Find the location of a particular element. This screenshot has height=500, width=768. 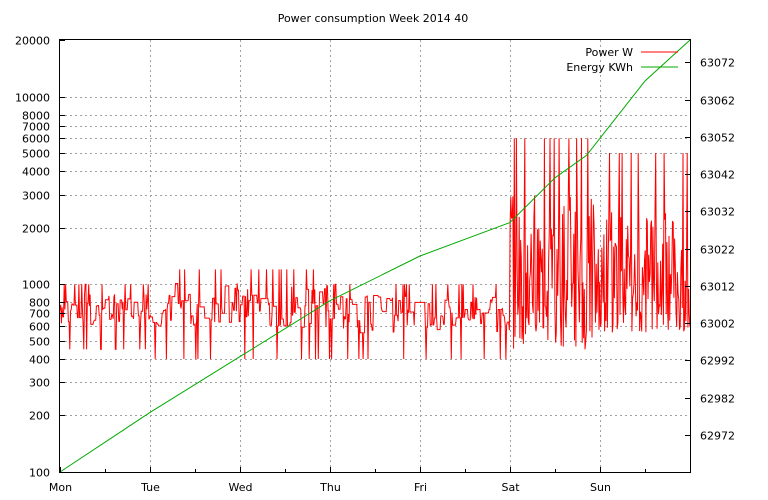

y-right-tick-label: 62992 is located at coordinates (717, 361).